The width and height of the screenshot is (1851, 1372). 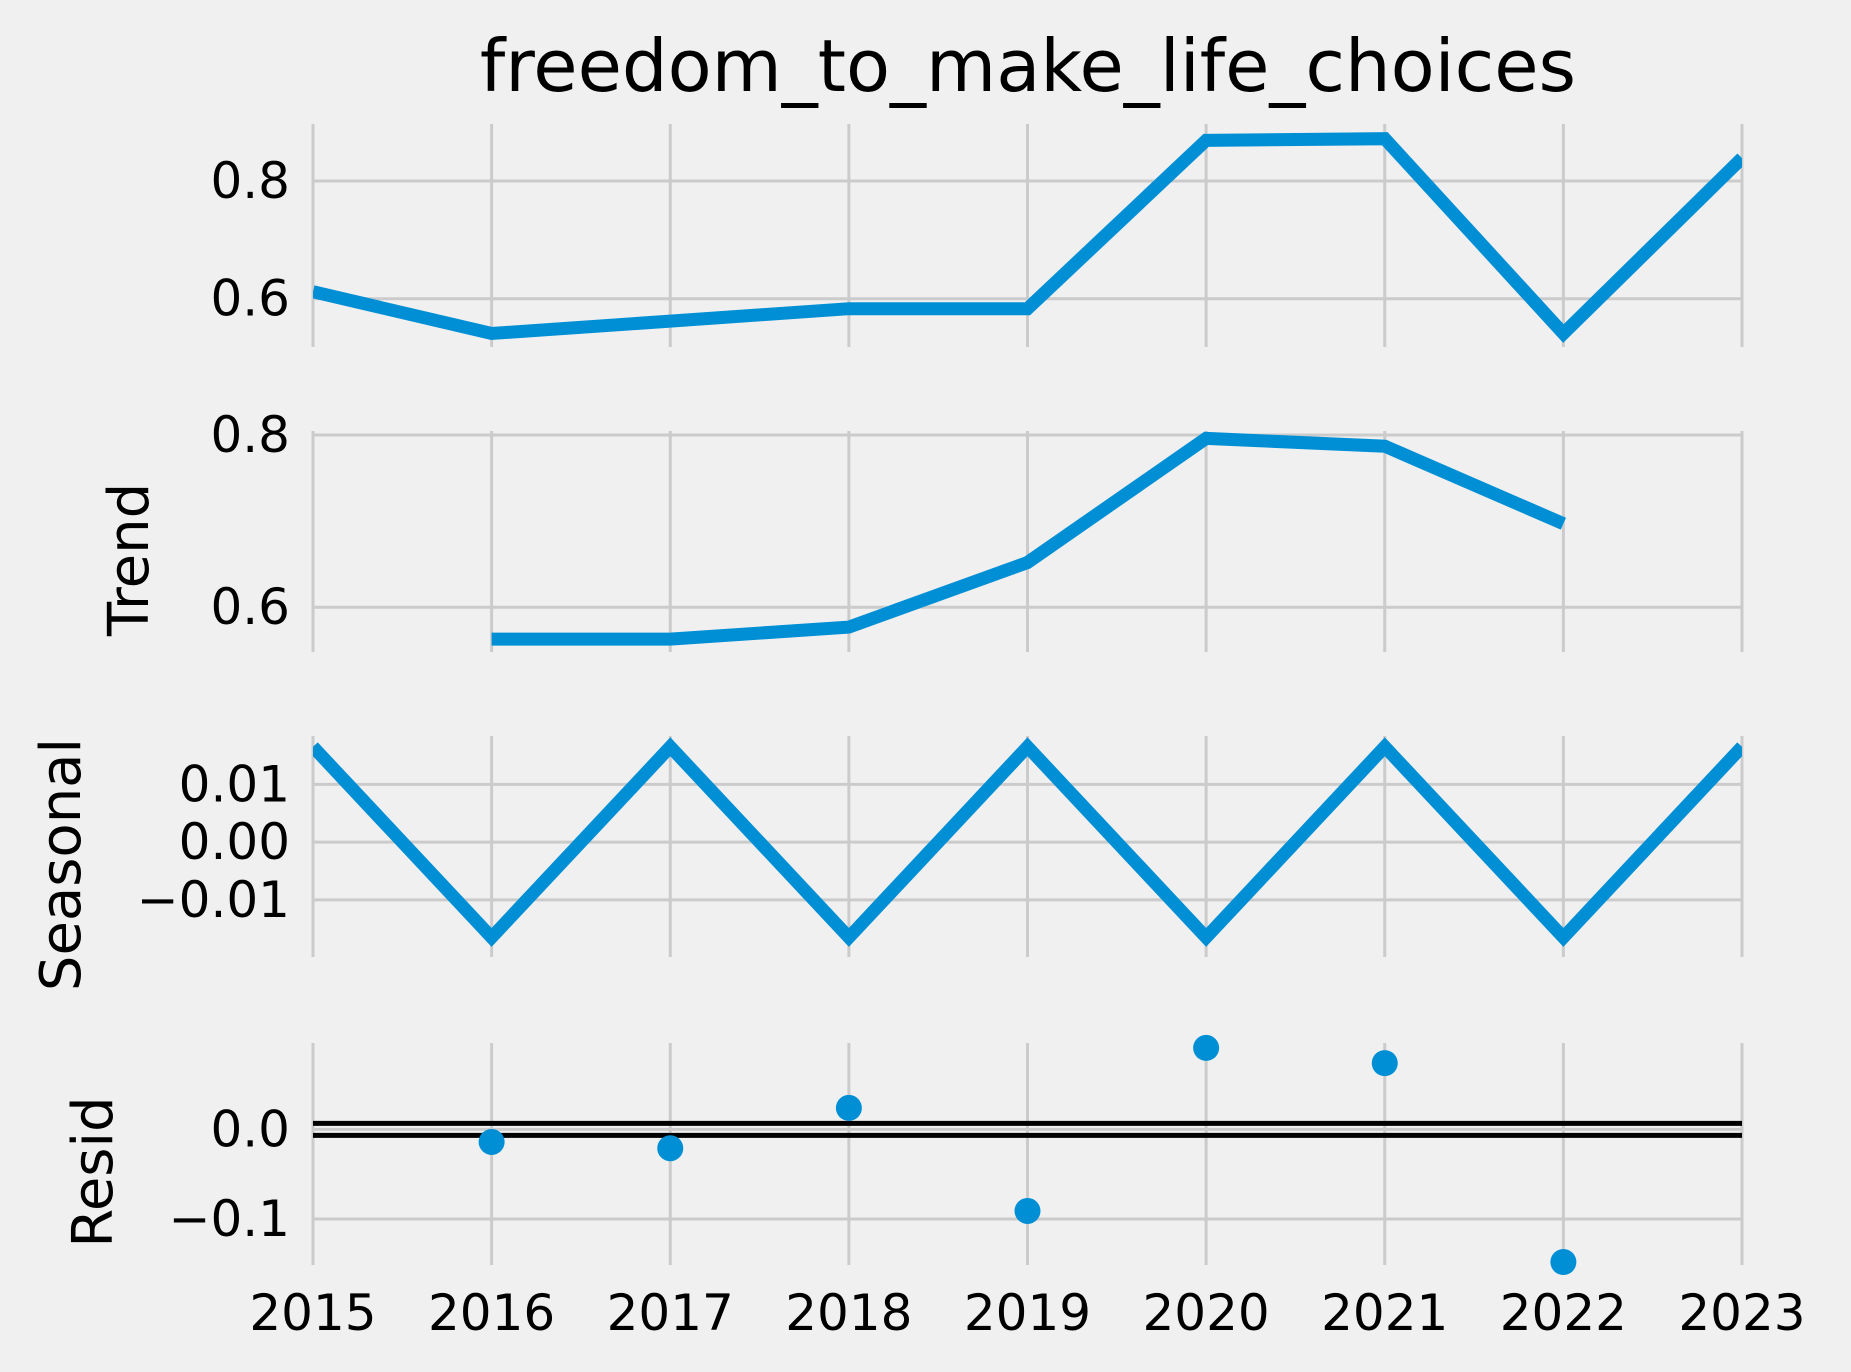 I want to click on panel-ylabel-resid: Resid, so click(x=93, y=1171).